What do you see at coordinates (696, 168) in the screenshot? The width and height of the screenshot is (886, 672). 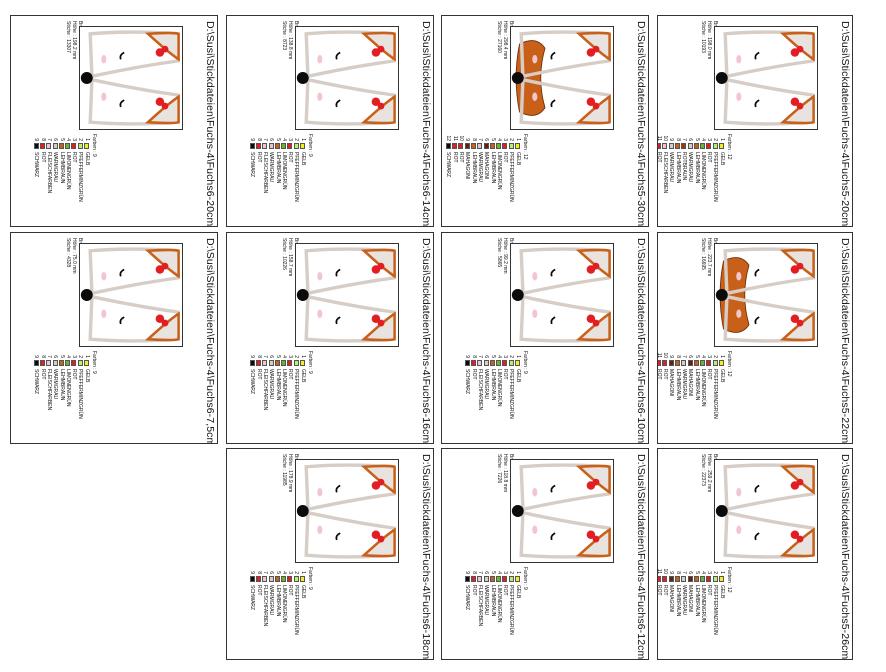 I see `thread-color-row: 5 LEHMBRAUN` at bounding box center [696, 168].